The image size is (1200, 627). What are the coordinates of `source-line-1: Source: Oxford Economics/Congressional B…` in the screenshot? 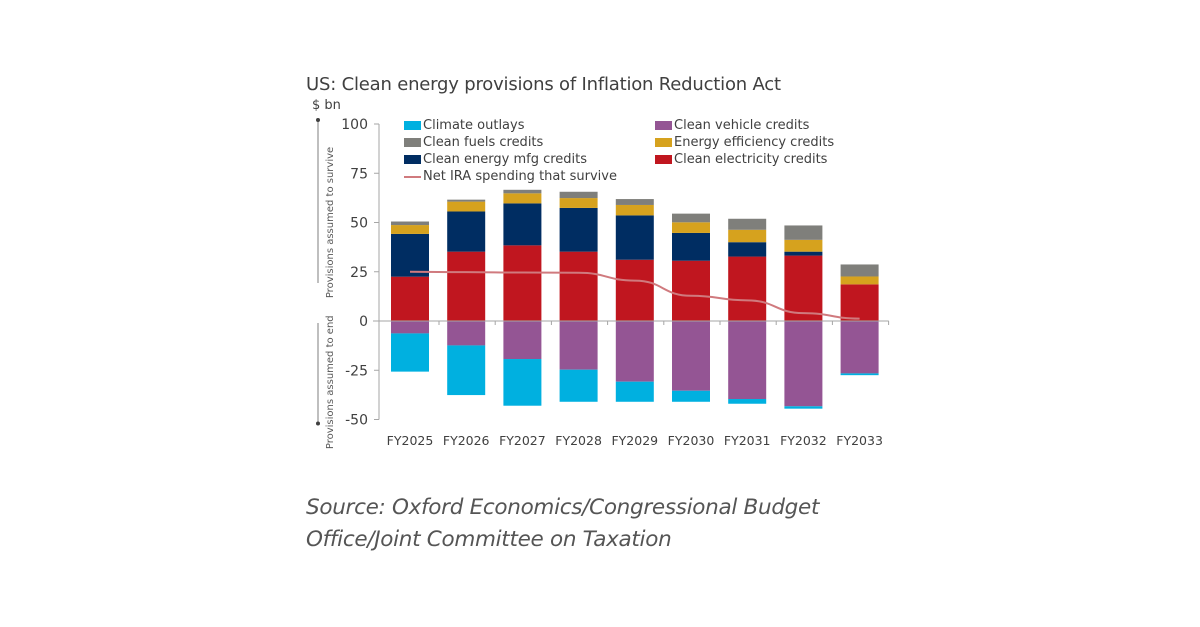 It's located at (563, 507).